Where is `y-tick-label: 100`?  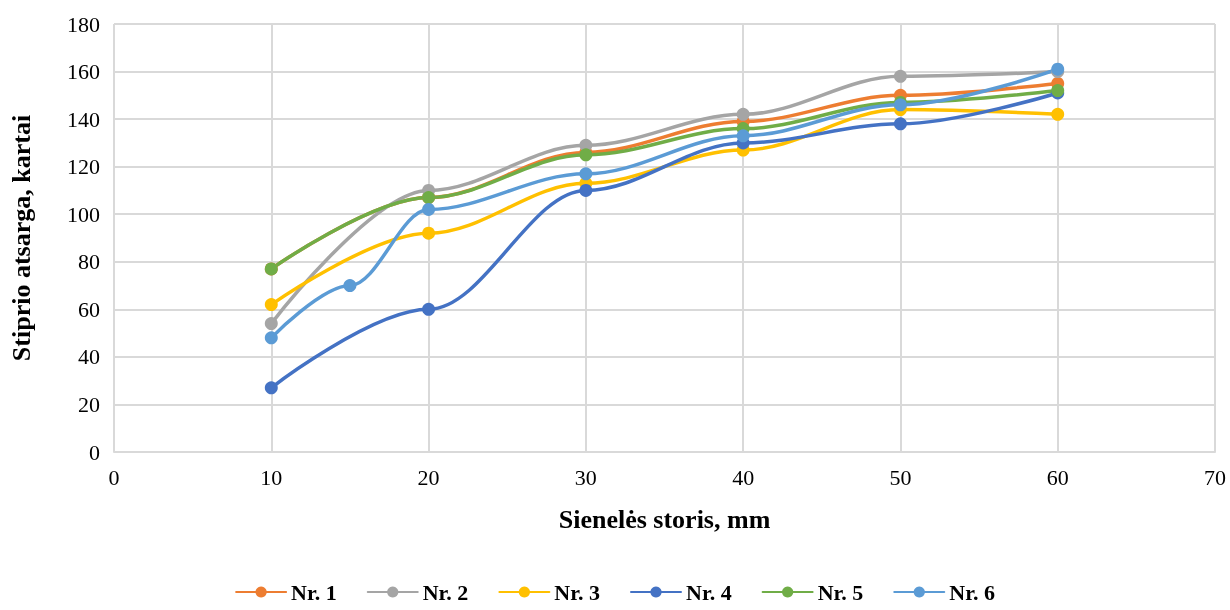
y-tick-label: 100 is located at coordinates (83, 214).